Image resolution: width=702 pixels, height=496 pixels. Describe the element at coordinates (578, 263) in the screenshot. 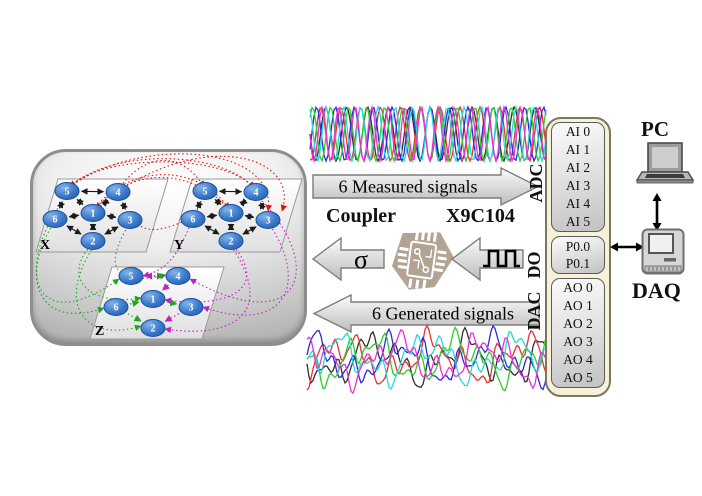

I see `do-line: P0.1` at that location.